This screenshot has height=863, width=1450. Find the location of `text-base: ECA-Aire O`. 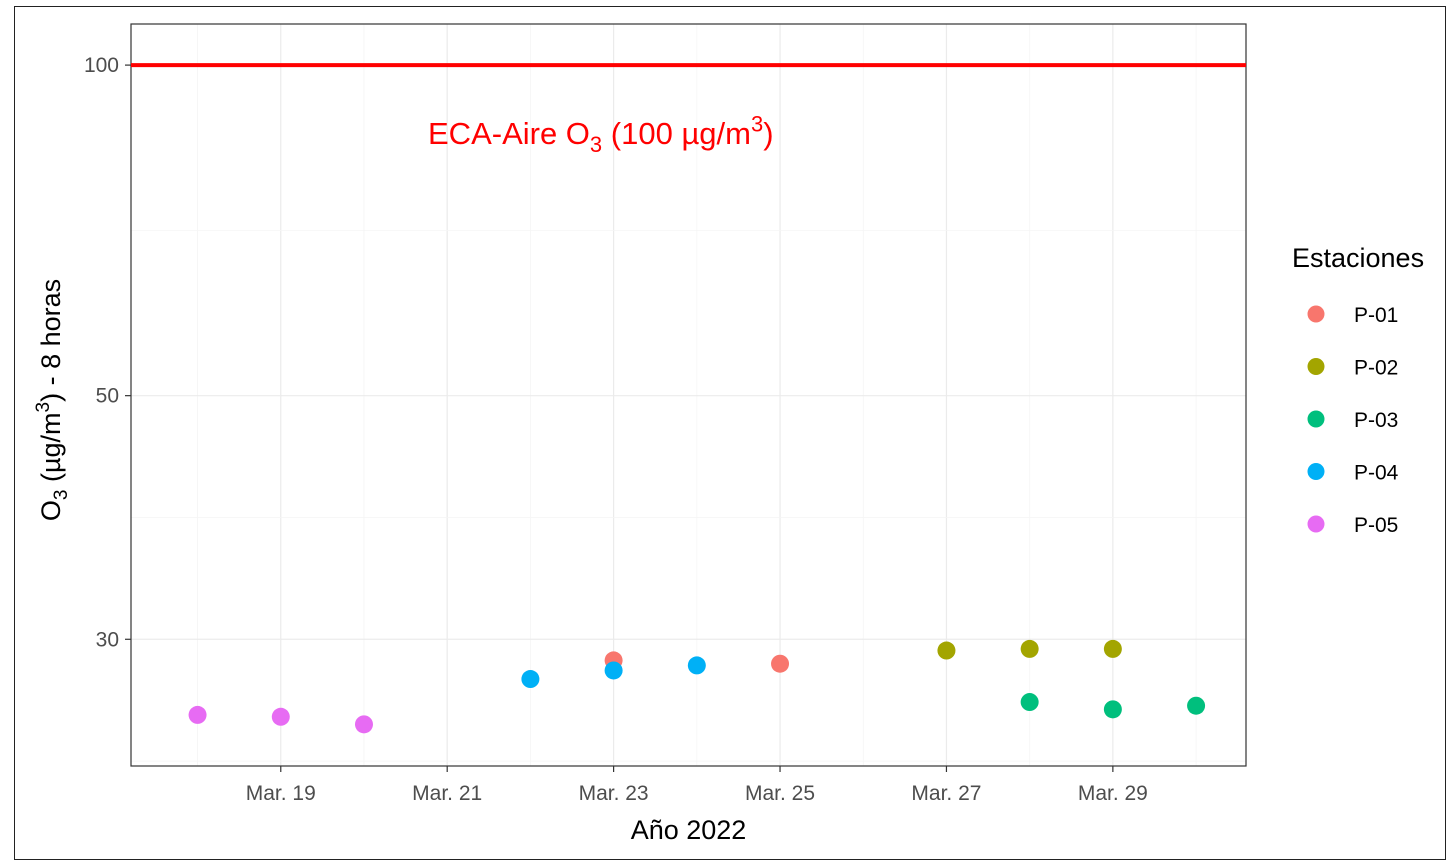

text-base: ECA-Aire O is located at coordinates (509, 133).